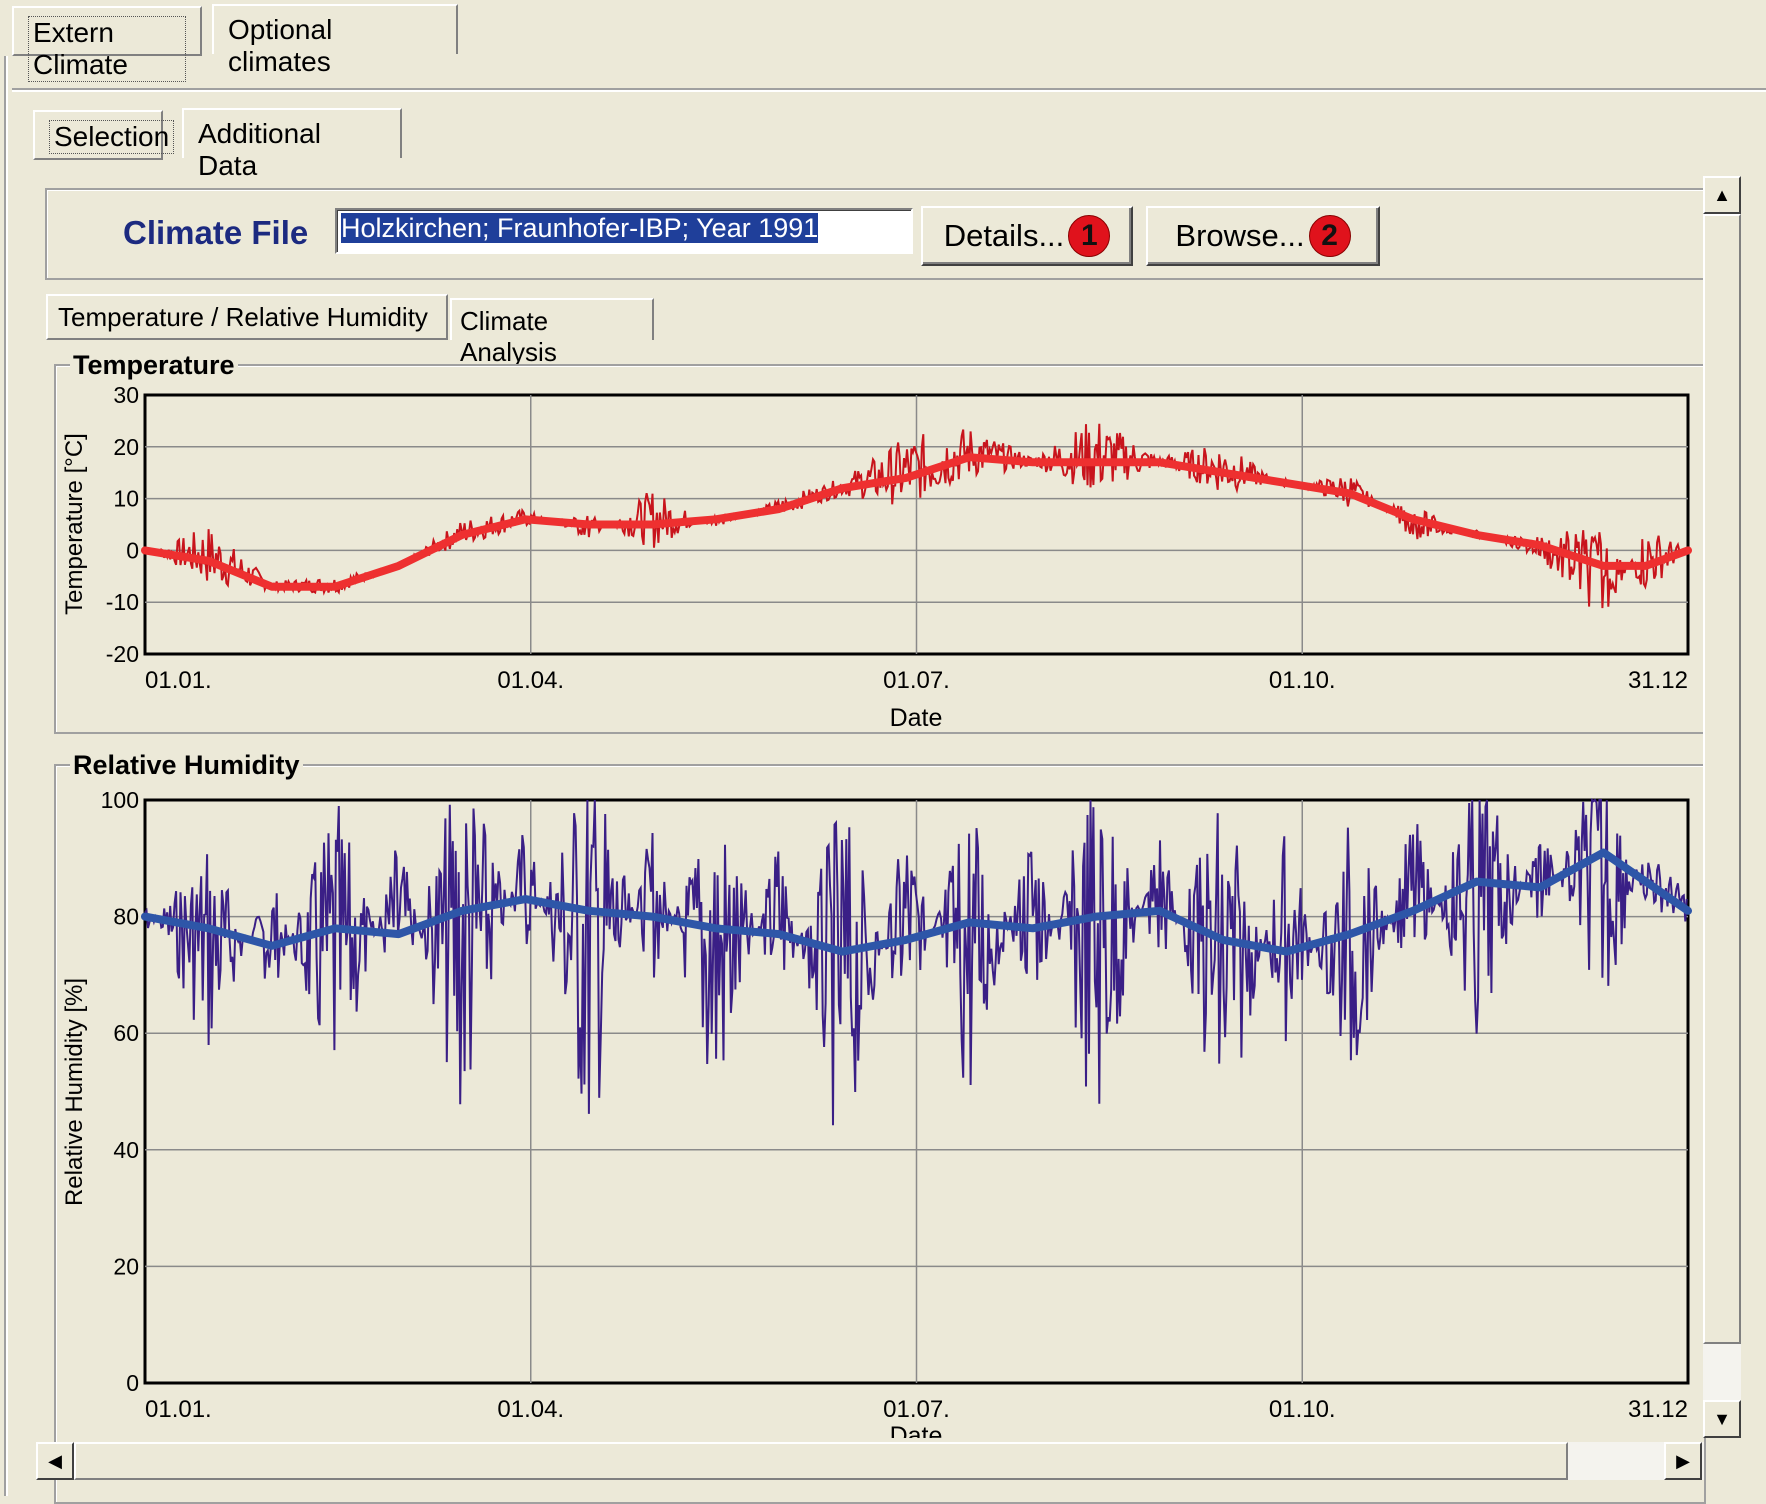 This screenshot has height=1504, width=1766. I want to click on scroll-right-button: ▶, so click(1683, 1461).